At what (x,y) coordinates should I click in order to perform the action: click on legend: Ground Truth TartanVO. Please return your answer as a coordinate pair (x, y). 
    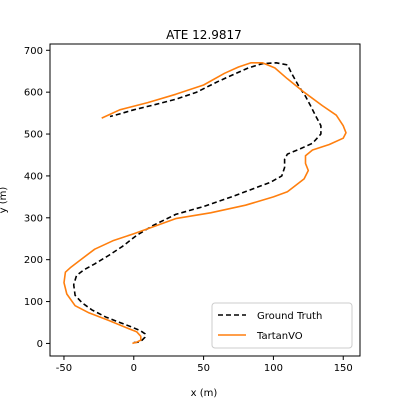
    Looking at the image, I should click on (282, 325).